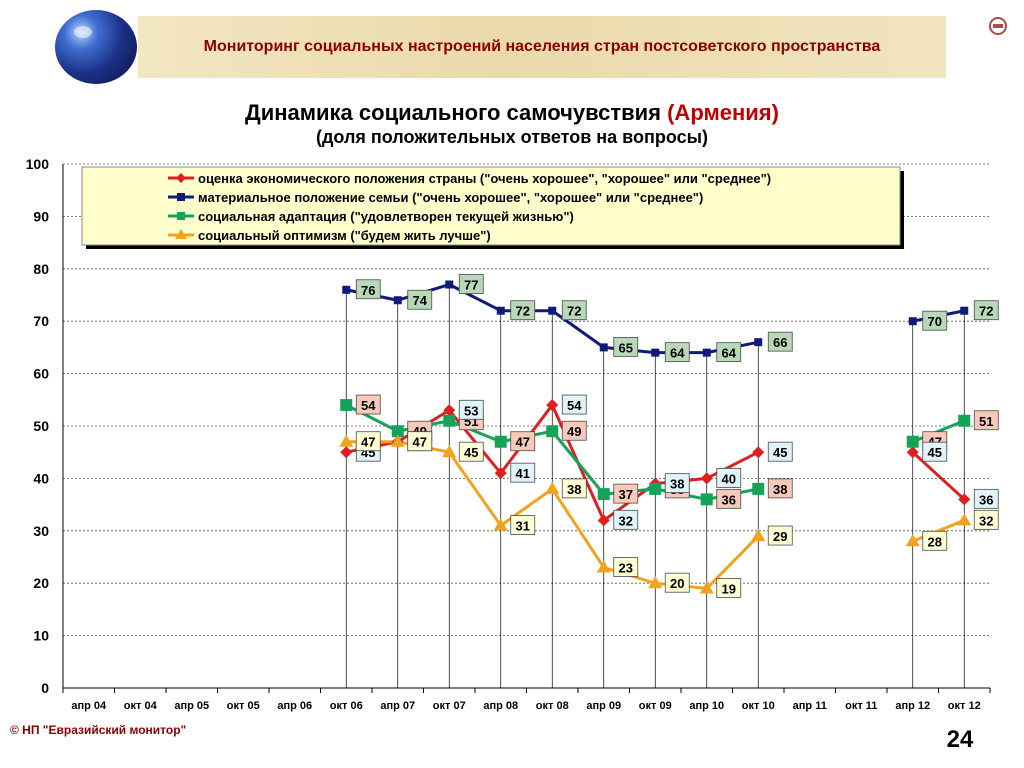 This screenshot has width=1024, height=768. I want to click on data-label: 36, so click(729, 499).